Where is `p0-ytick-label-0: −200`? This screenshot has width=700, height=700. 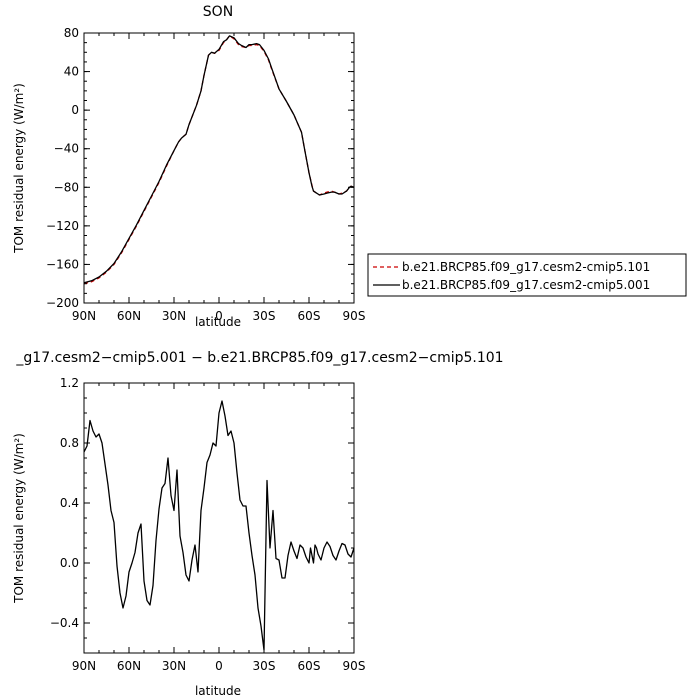 p0-ytick-label-0: −200 is located at coordinates (62, 303).